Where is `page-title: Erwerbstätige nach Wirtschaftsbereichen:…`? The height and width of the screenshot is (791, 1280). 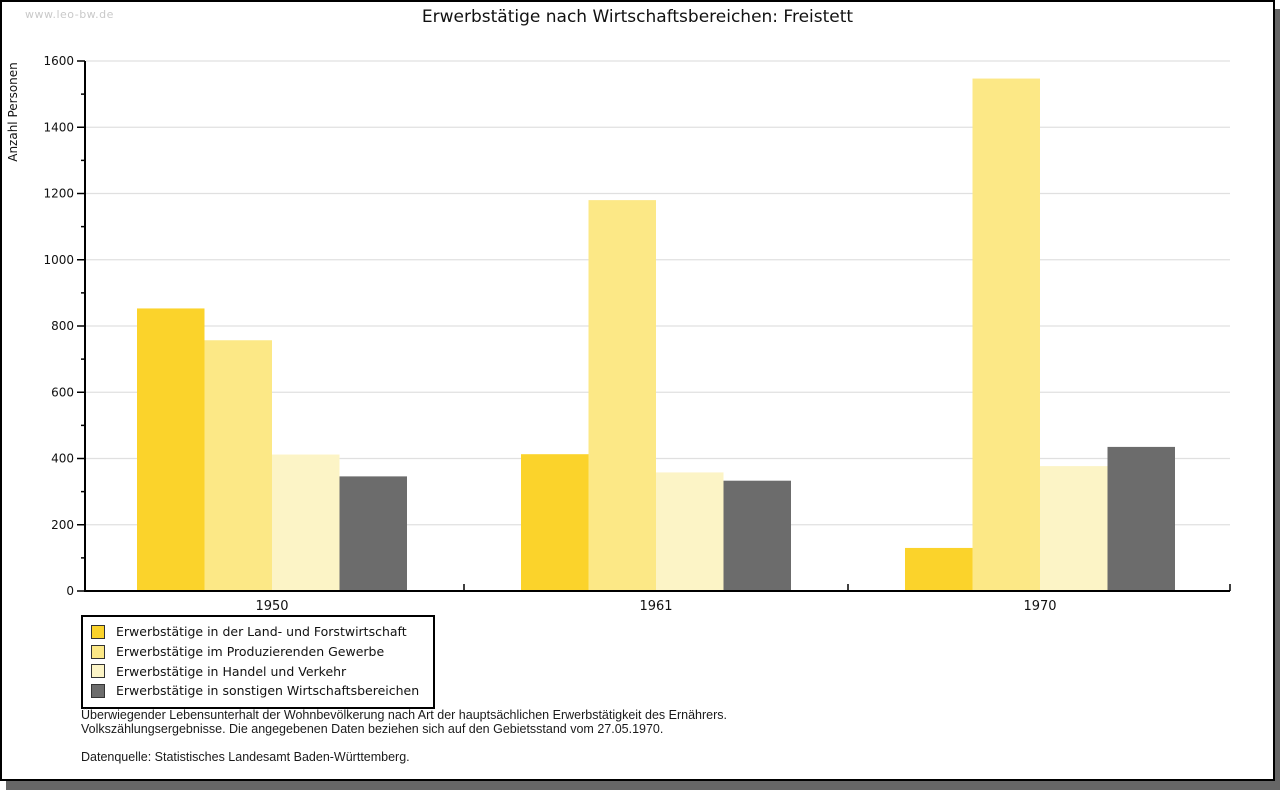
page-title: Erwerbstätige nach Wirtschaftsbereichen:… is located at coordinates (637, 17).